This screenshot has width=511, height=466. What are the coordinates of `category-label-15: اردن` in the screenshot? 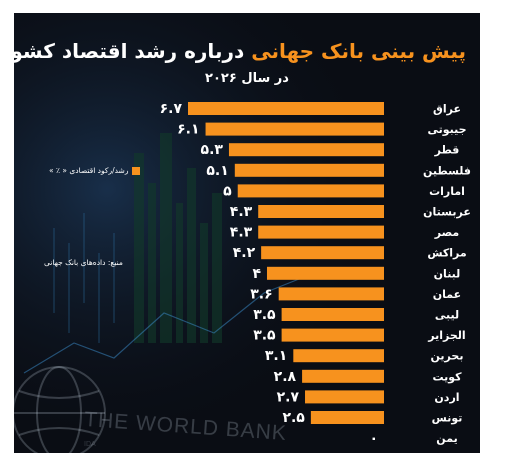 It's located at (446, 397).